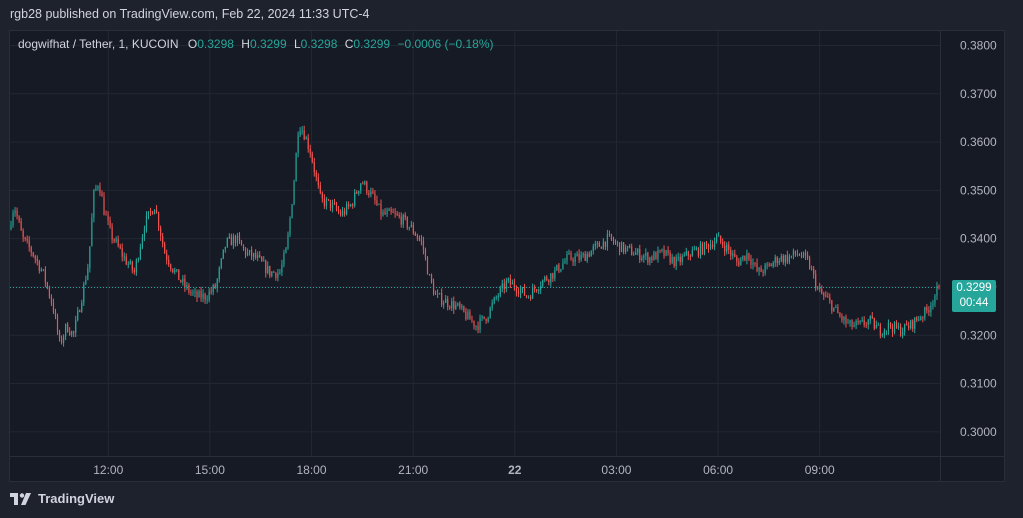 Image resolution: width=1023 pixels, height=518 pixels. Describe the element at coordinates (616, 470) in the screenshot. I see `x-tick-label: 03:00` at that location.